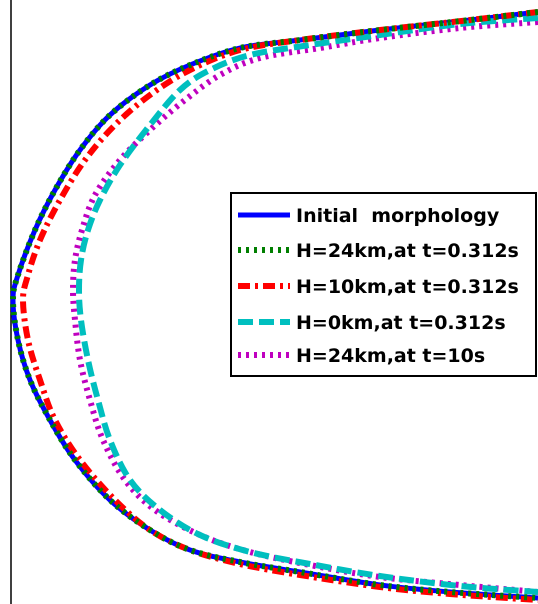 This screenshot has height=604, width=538. I want to click on legend-label-0: Initial morphology, so click(398, 216).